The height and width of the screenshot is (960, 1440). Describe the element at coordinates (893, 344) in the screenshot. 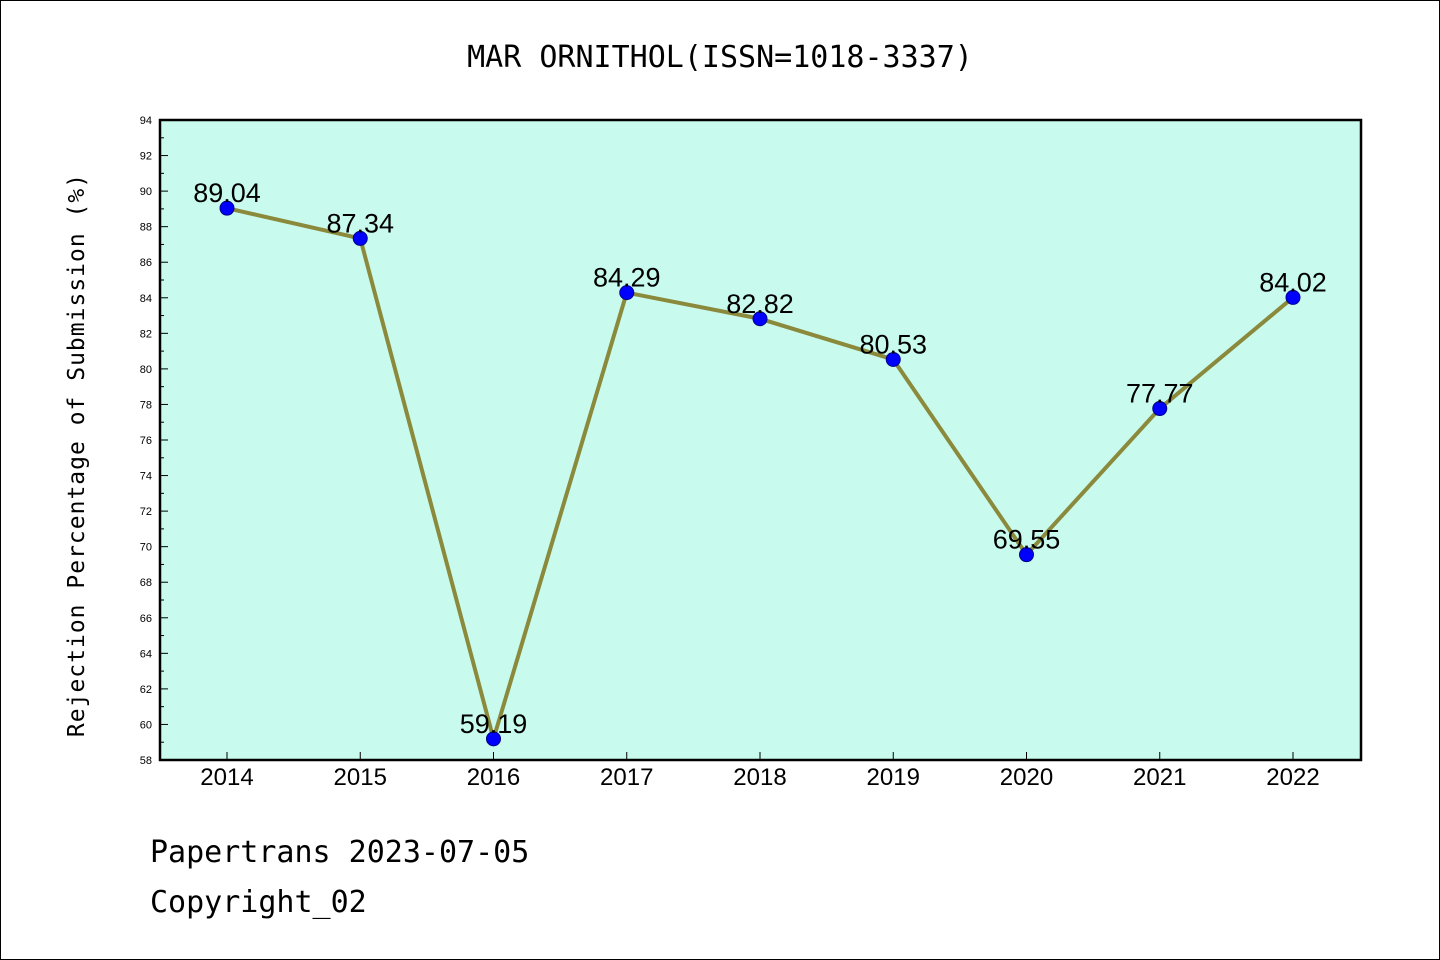

I see `data-label: 80.53` at that location.